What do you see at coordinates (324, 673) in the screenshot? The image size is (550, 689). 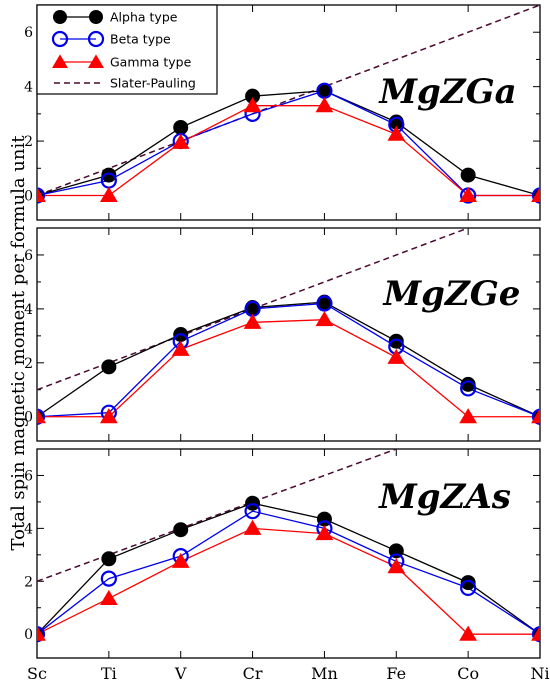 I see `x-tick-label: Mn` at bounding box center [324, 673].